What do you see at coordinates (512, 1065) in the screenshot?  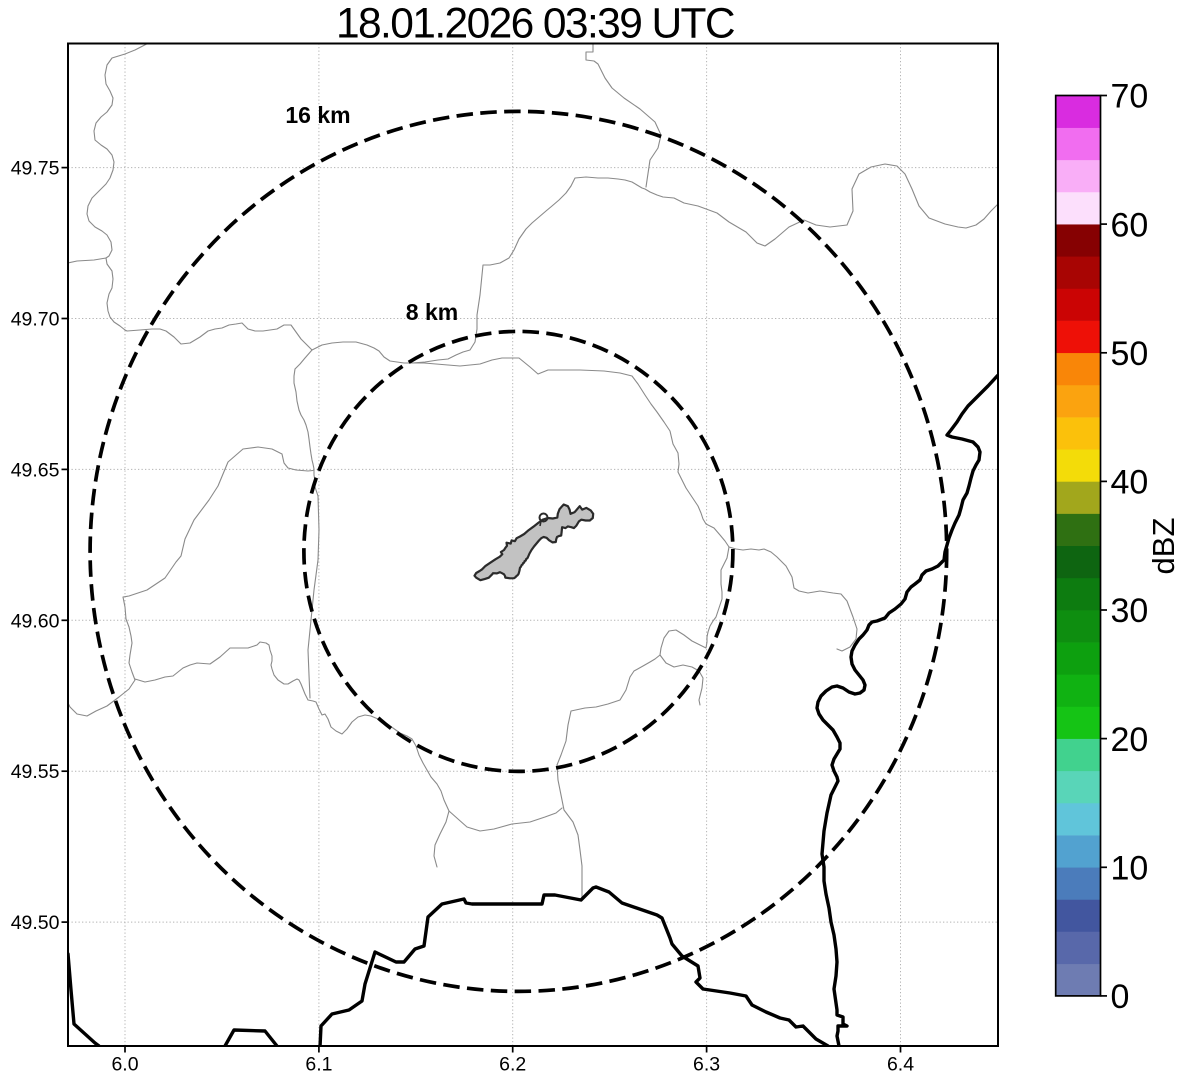 I see `svg-text: 6.2` at bounding box center [512, 1065].